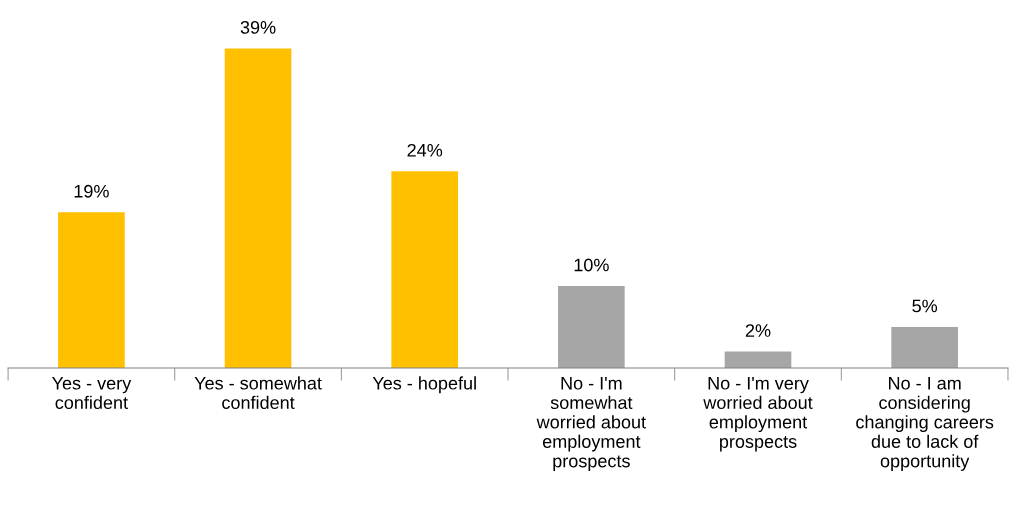 Image resolution: width=1010 pixels, height=506 pixels. Describe the element at coordinates (91, 393) in the screenshot. I see `x-tick-label: Yes - very confident` at that location.